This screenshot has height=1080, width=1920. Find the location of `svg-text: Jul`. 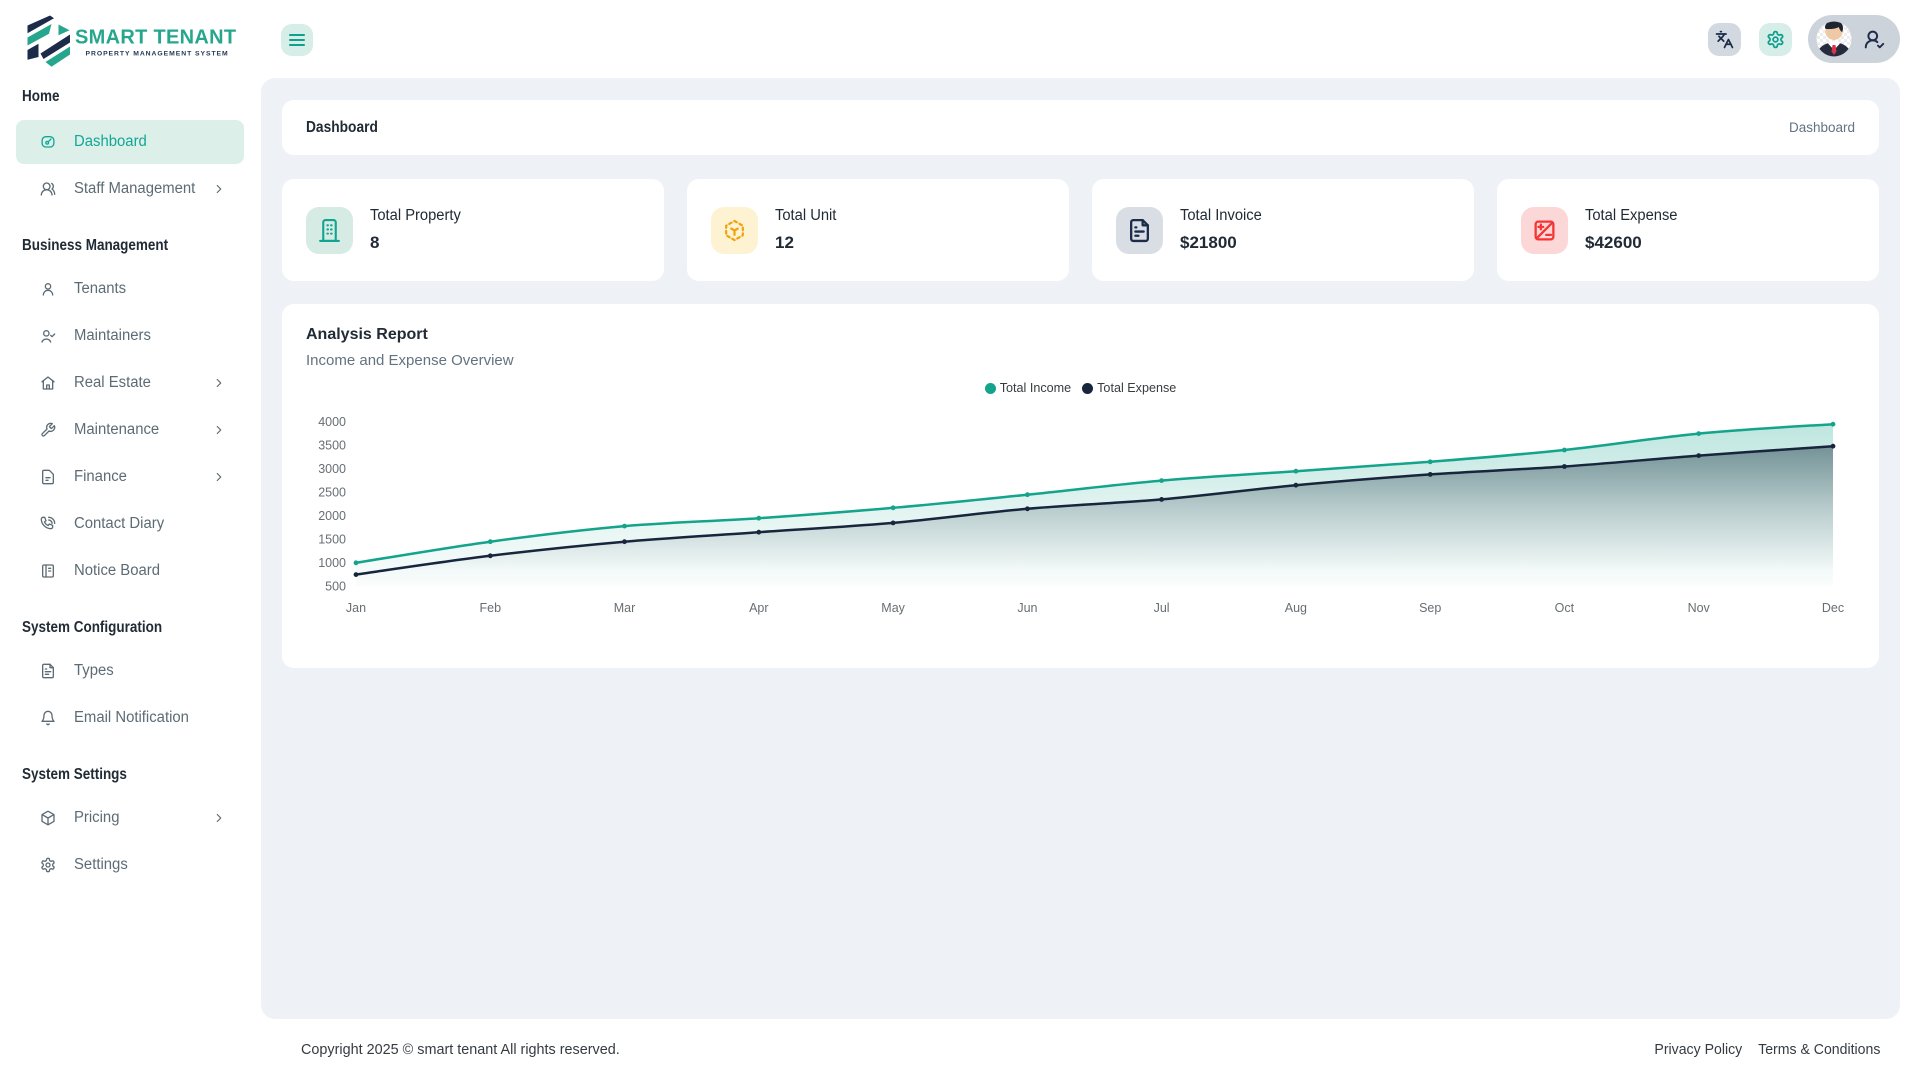

svg-text: Jul is located at coordinates (1162, 608).